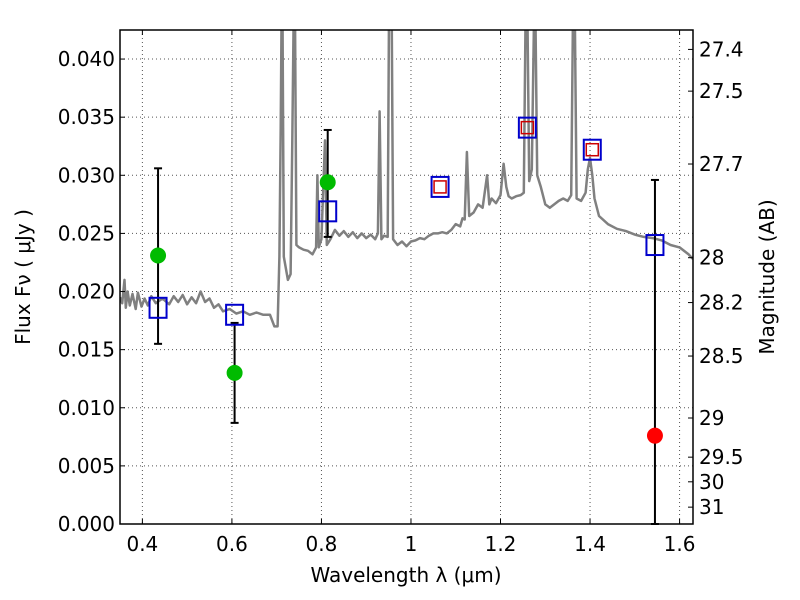 This screenshot has width=800, height=600. Describe the element at coordinates (86, 350) in the screenshot. I see `y-tick-label: 0.015` at that location.